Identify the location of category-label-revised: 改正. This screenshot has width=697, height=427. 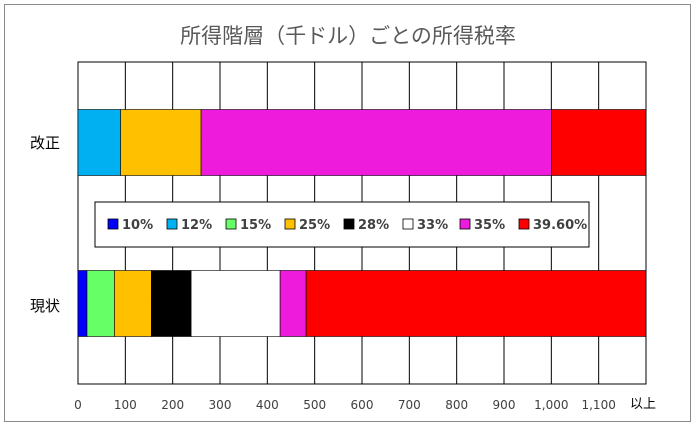
(45, 143).